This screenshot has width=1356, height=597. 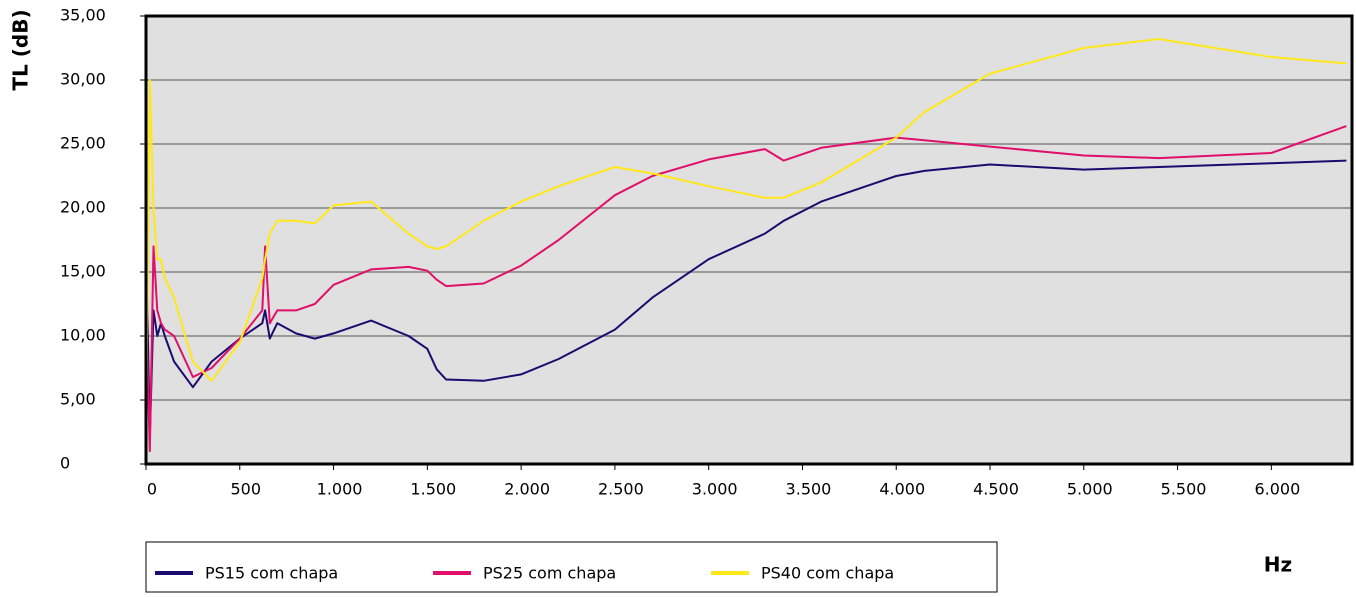 What do you see at coordinates (78, 399) in the screenshot?
I see `y-tick-label: 5,00` at bounding box center [78, 399].